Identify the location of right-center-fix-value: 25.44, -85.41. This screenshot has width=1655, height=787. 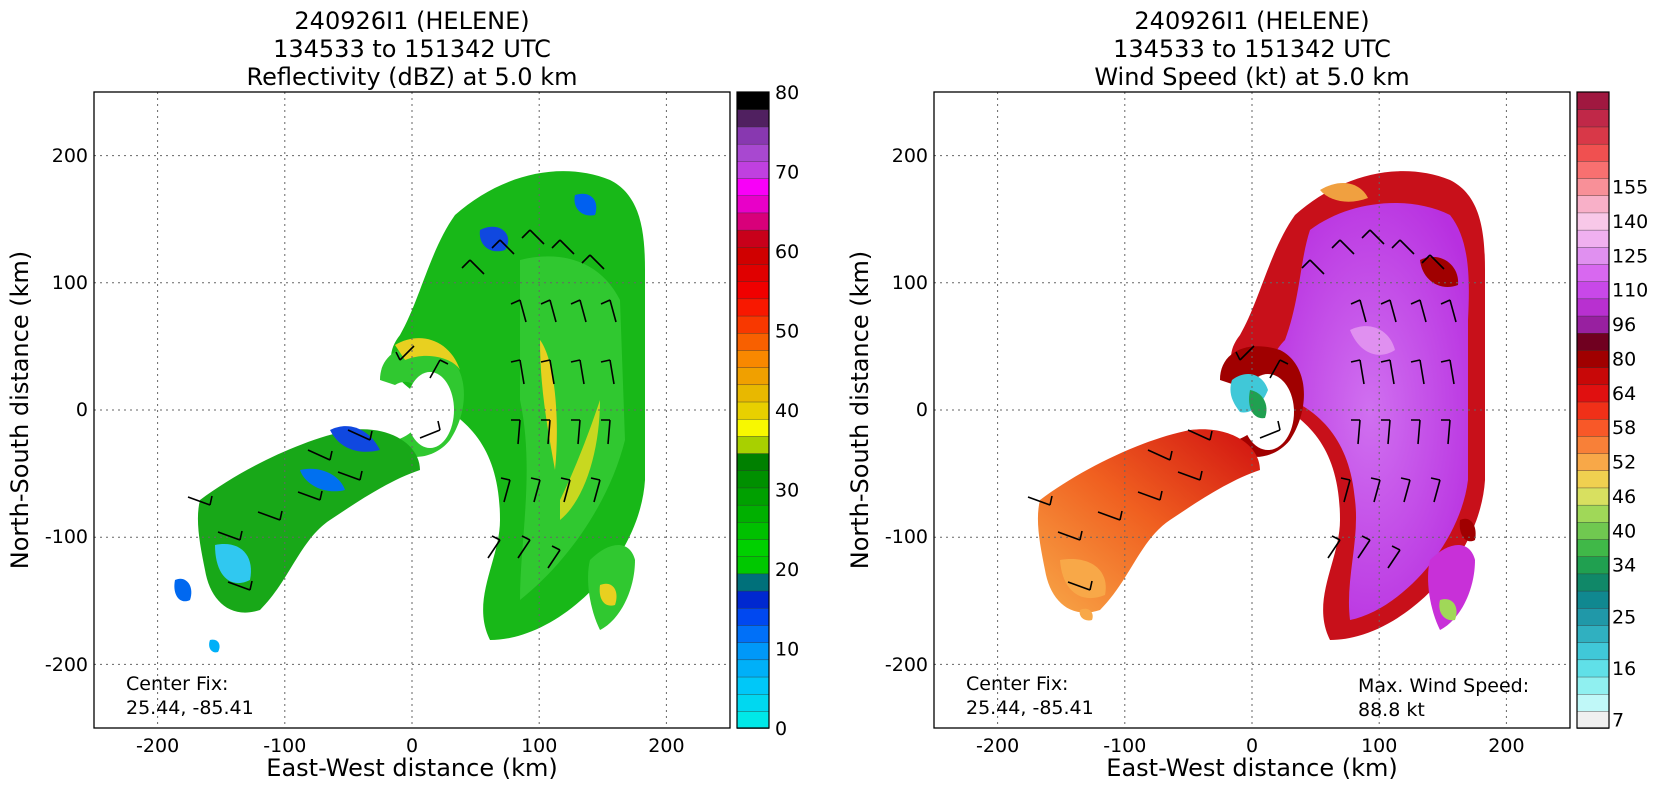
(1030, 708).